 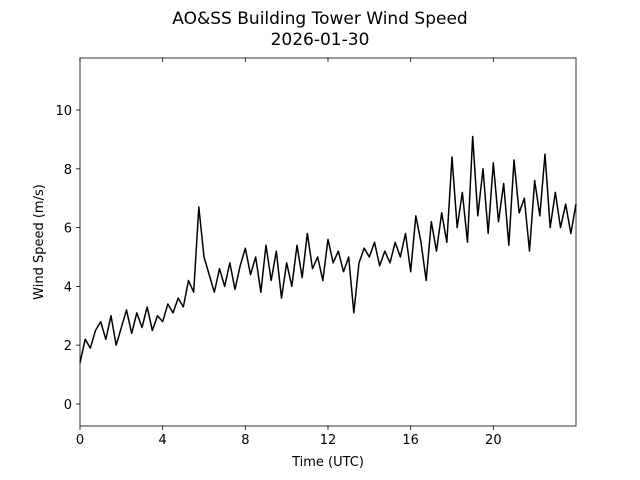 I want to click on y-tick-label: 0, so click(x=68, y=405).